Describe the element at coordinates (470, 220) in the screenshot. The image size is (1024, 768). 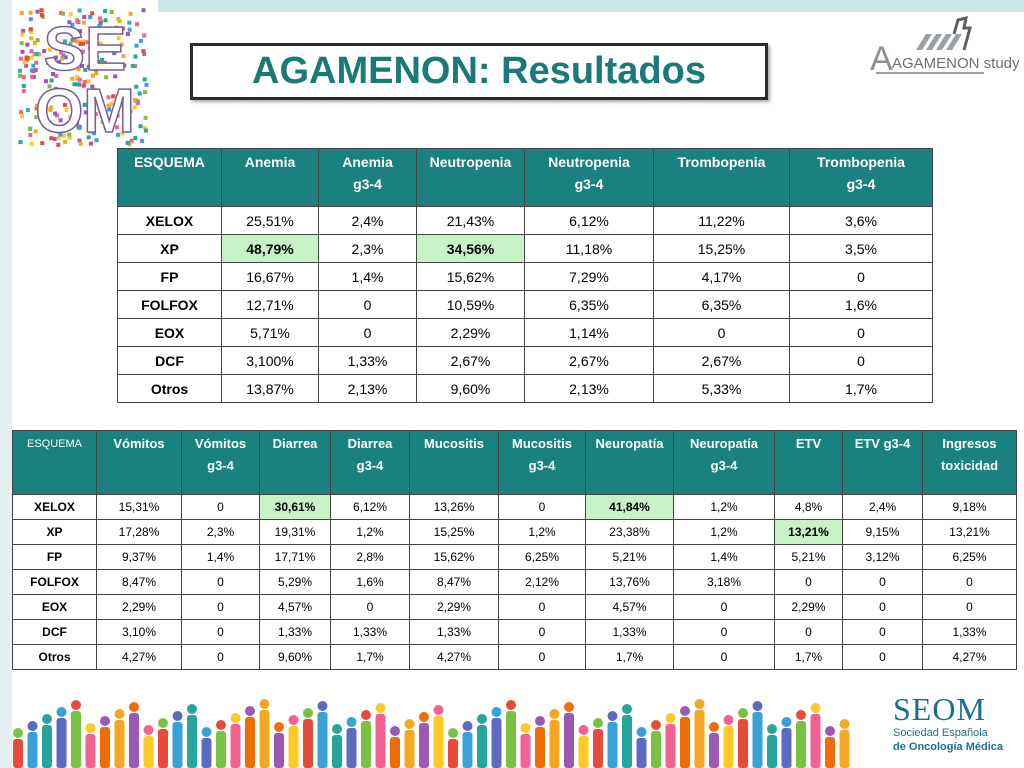
I see `table-cell: 21,43%` at that location.